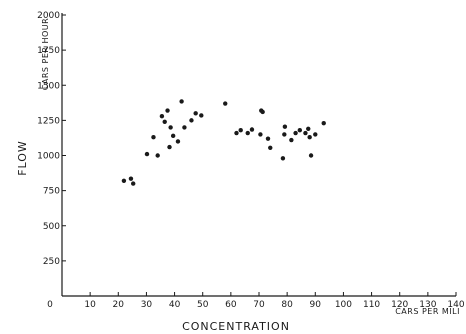  I want to click on y-tick-label: 1500, so click(48, 86).